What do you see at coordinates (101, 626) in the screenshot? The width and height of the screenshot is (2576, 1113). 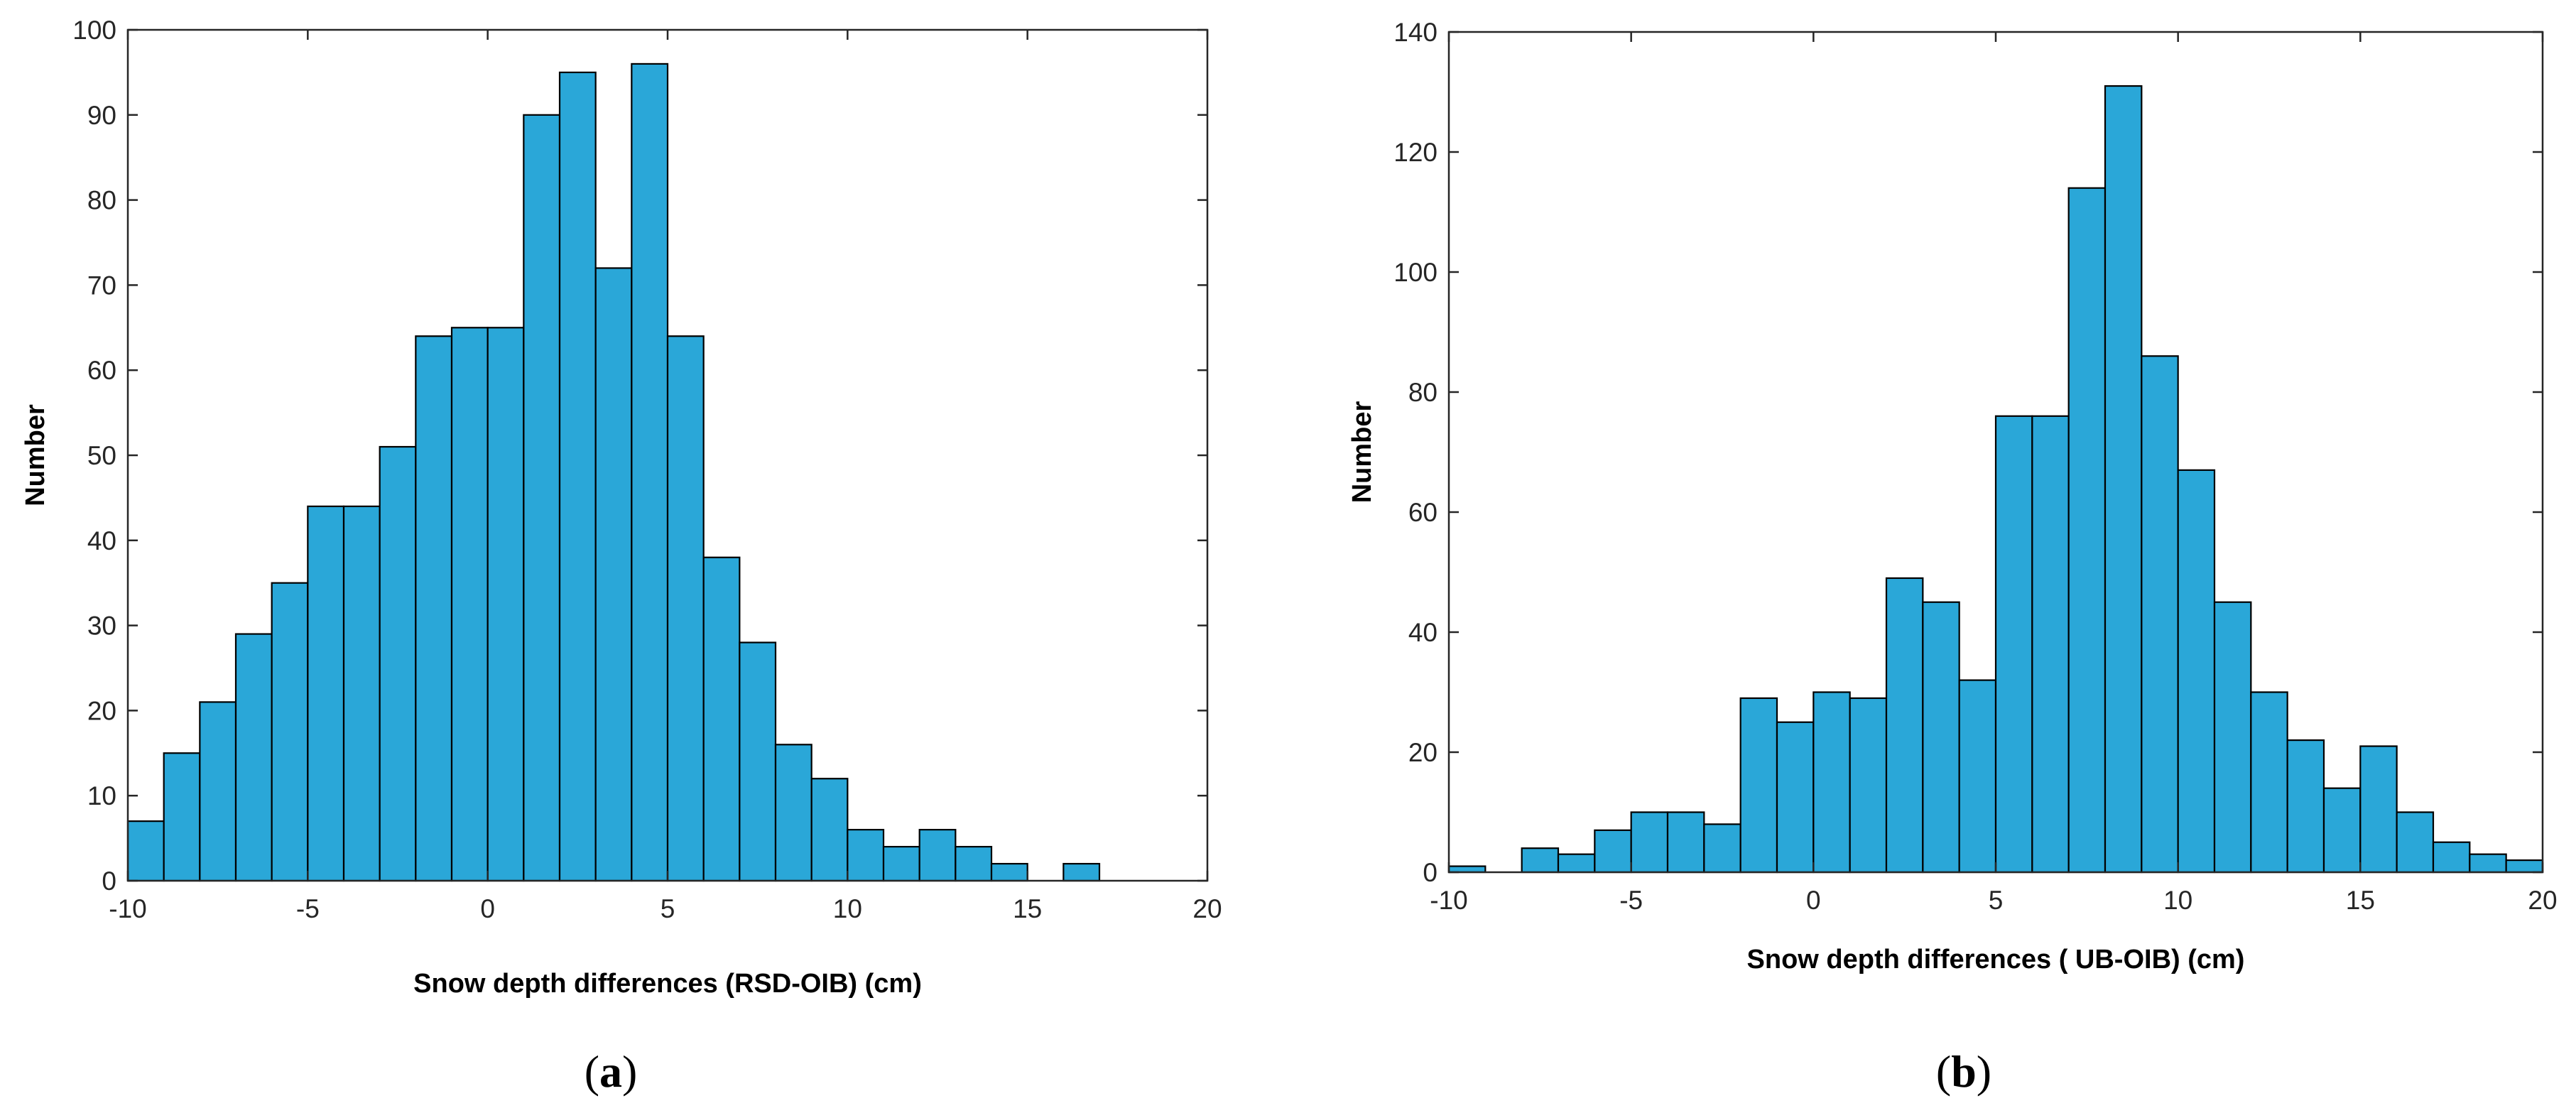 I see `y-tick-label: 30` at bounding box center [101, 626].